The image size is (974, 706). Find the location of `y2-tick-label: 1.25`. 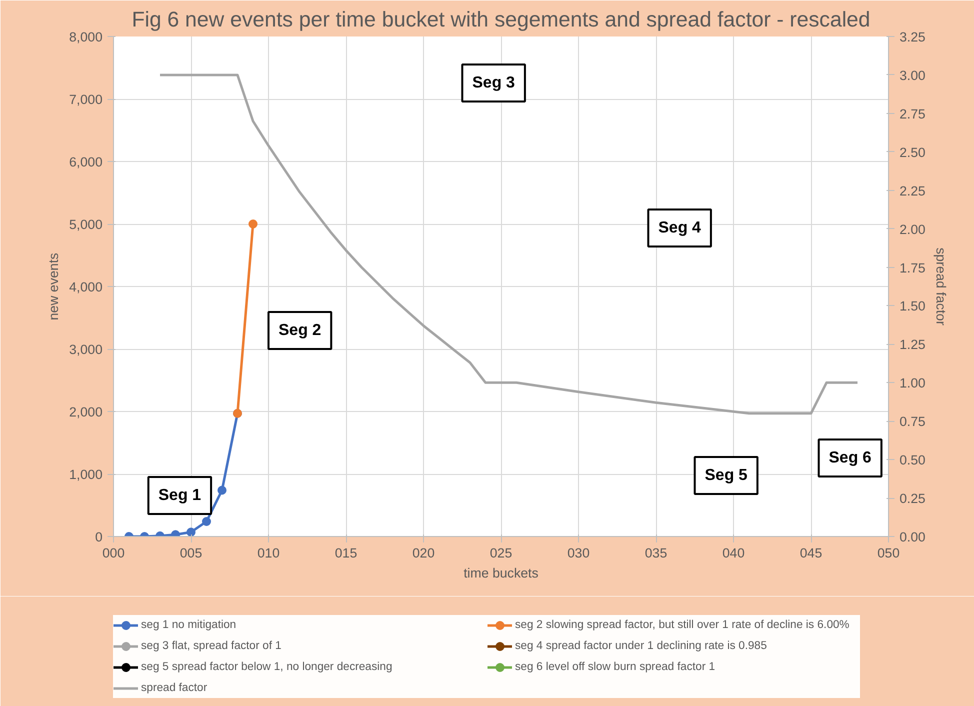

y2-tick-label: 1.25 is located at coordinates (913, 344).